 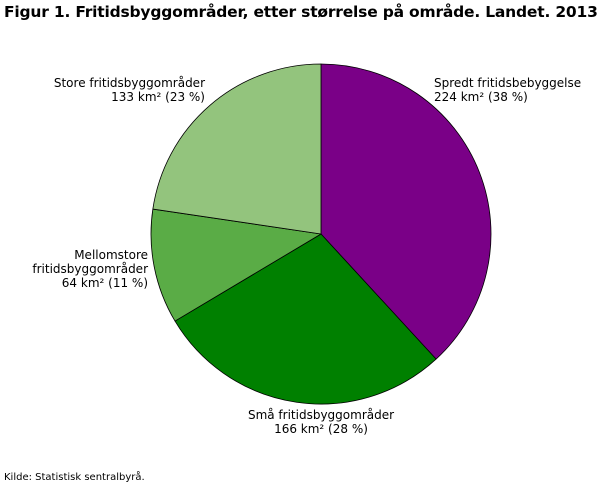 What do you see at coordinates (158, 97) in the screenshot?
I see `slice-value-text: 133 km² (23 %)` at bounding box center [158, 97].